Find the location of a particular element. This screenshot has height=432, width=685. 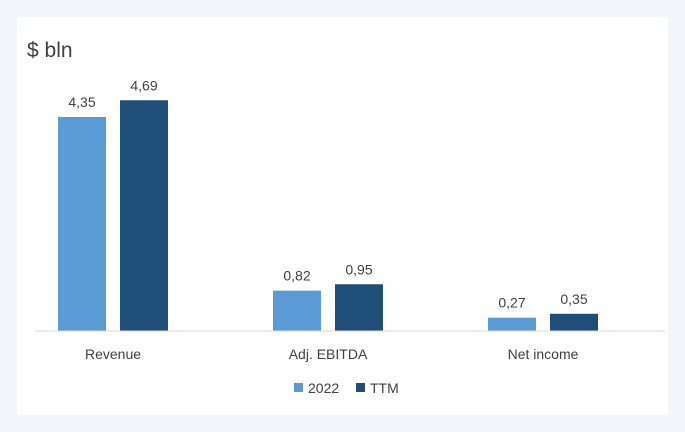

legend-swatch-2022 is located at coordinates (298, 387).